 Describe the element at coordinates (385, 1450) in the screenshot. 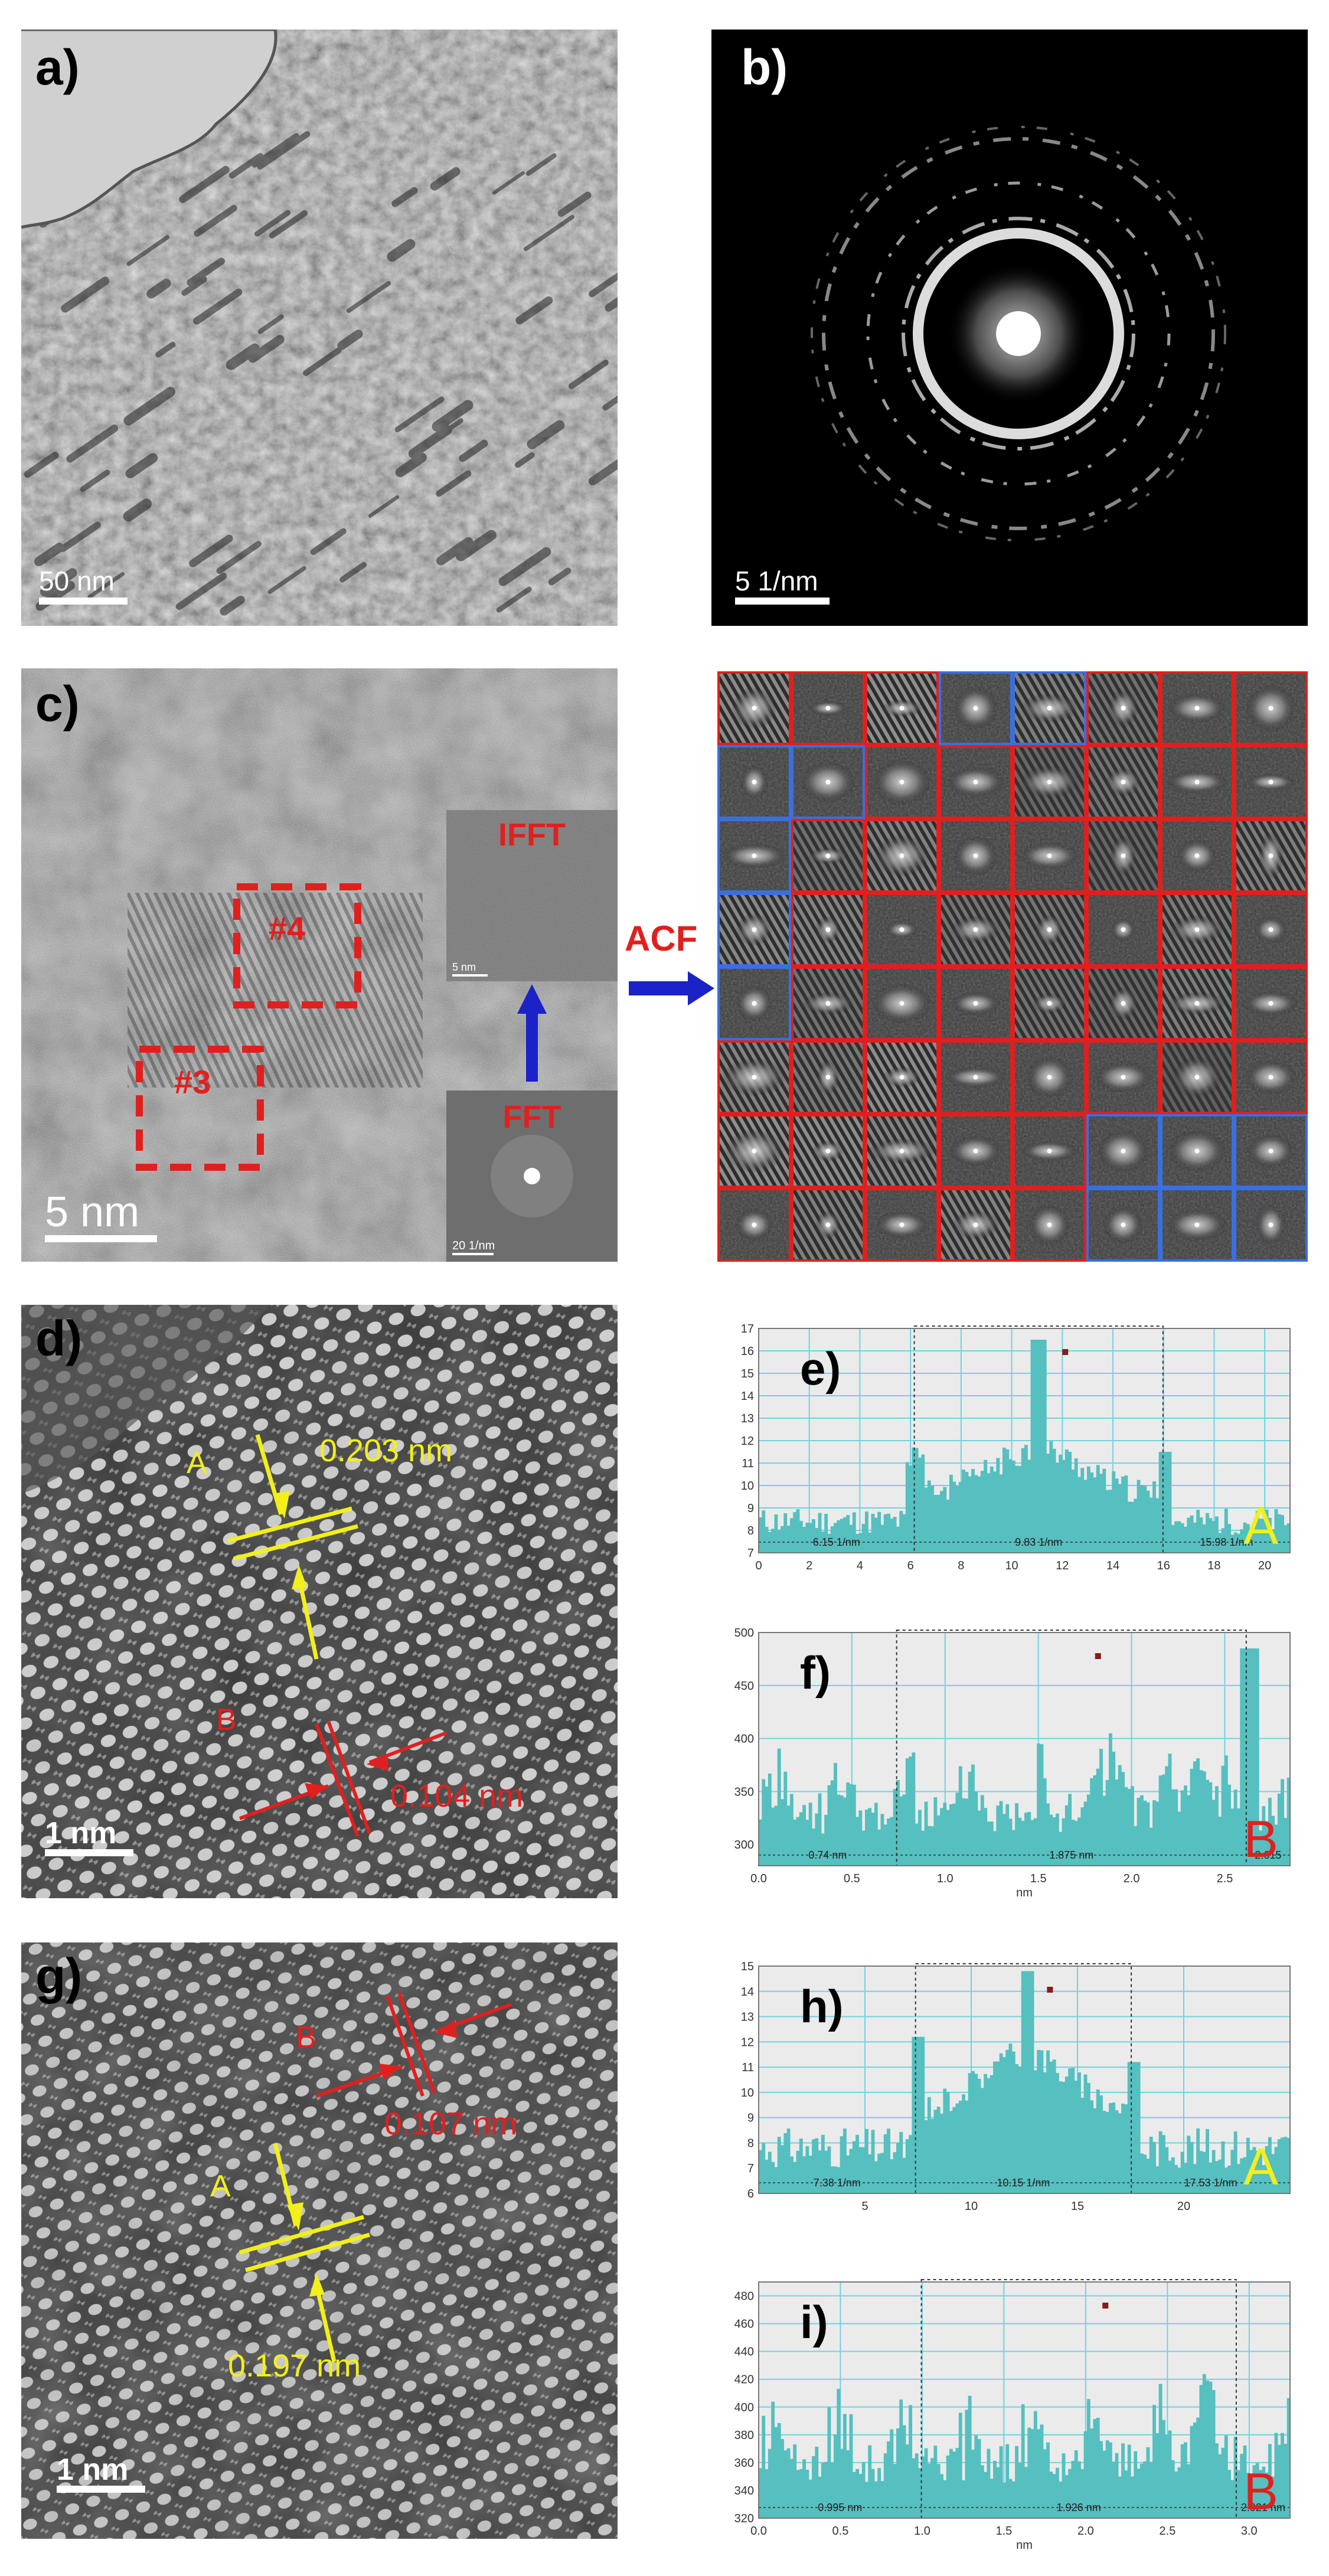

I see `panel-d-spacing-a: 0.203 nm` at that location.